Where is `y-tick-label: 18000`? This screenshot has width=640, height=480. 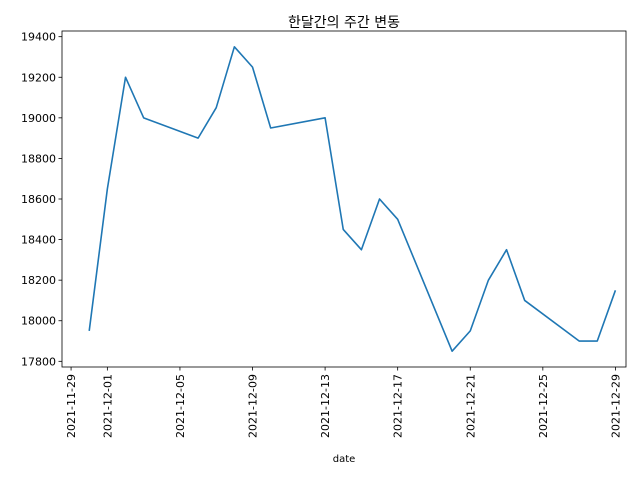 y-tick-label: 18000 is located at coordinates (38, 321).